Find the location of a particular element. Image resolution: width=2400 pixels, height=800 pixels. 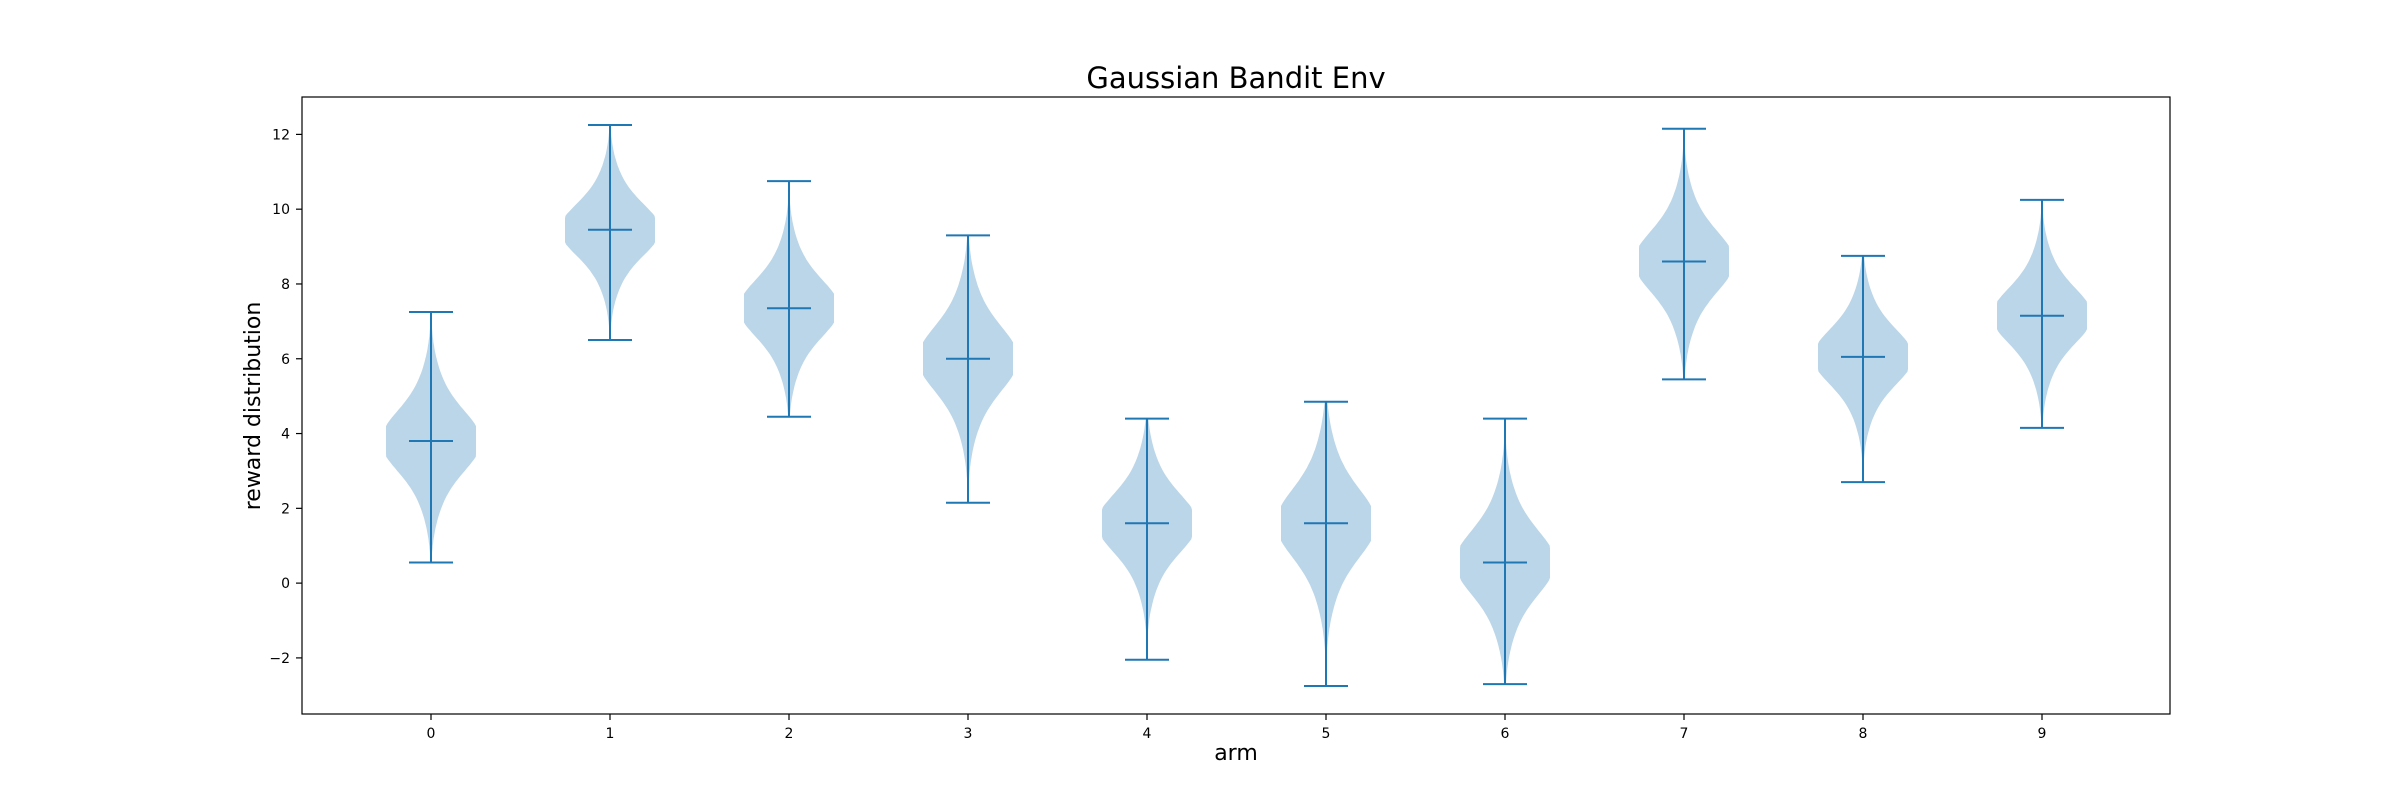

y-tick-label-7: 12 is located at coordinates (281, 135).